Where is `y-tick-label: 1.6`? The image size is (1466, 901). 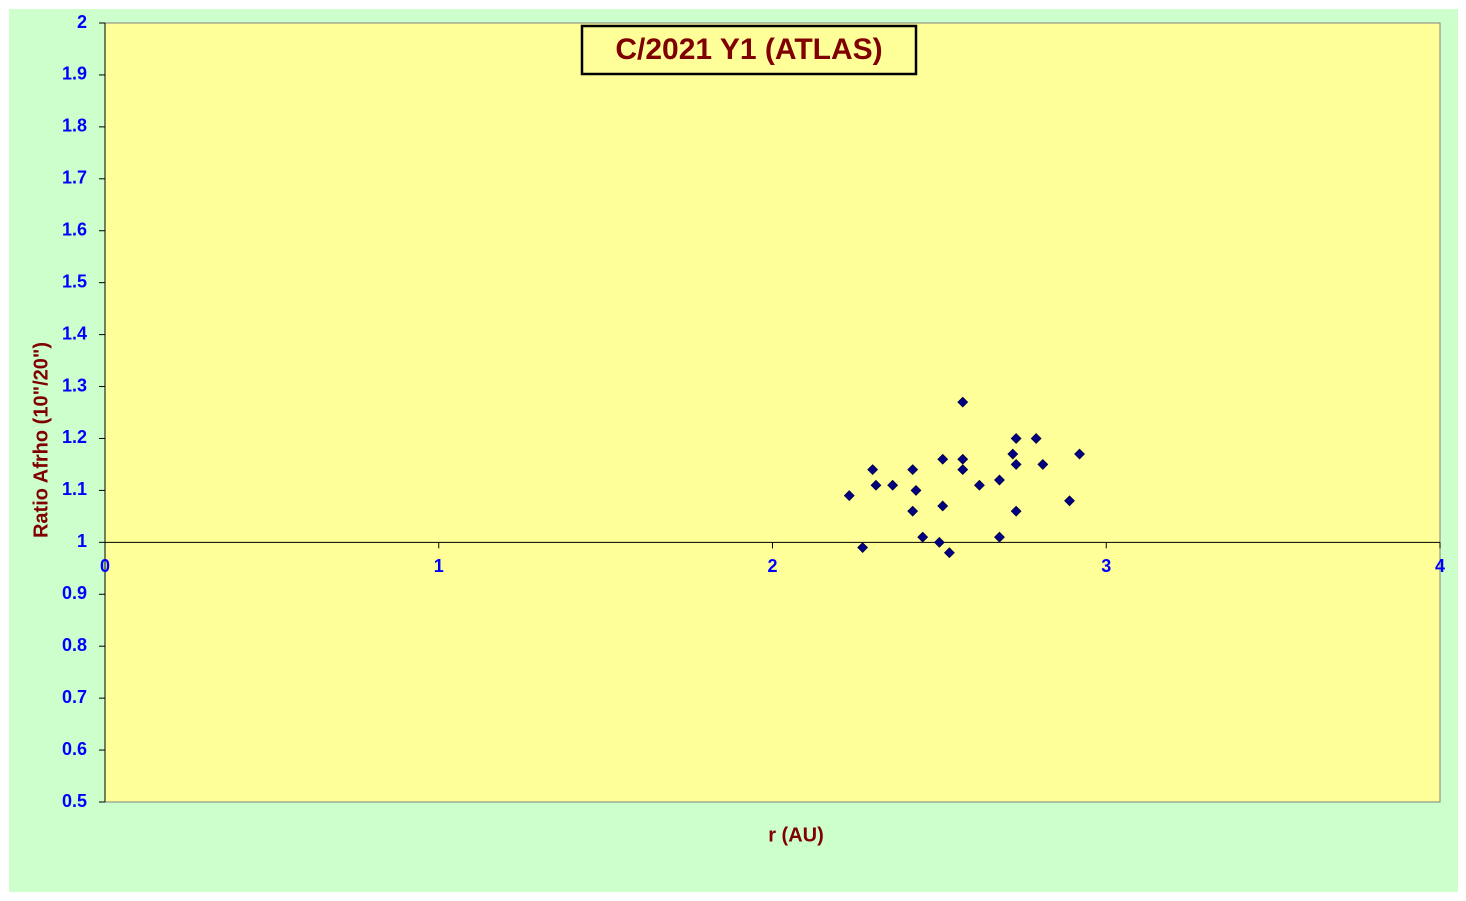 y-tick-label: 1.6 is located at coordinates (74, 229).